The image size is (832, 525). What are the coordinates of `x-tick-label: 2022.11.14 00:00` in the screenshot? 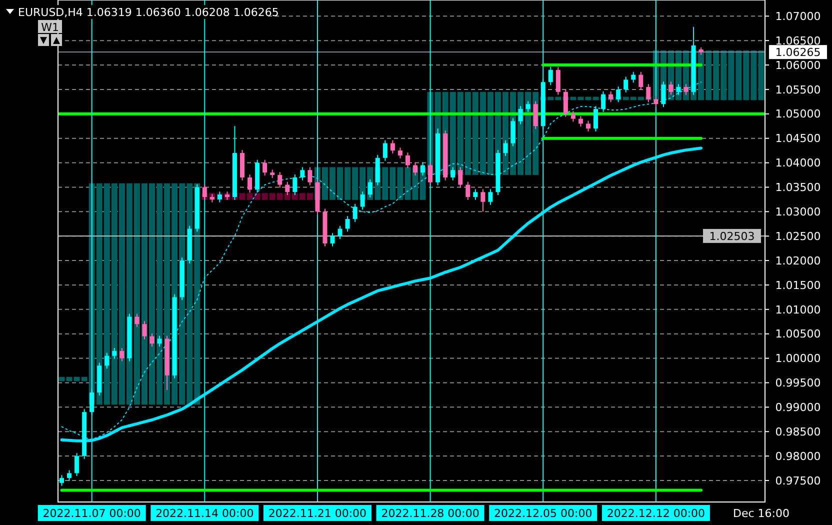 It's located at (205, 513).